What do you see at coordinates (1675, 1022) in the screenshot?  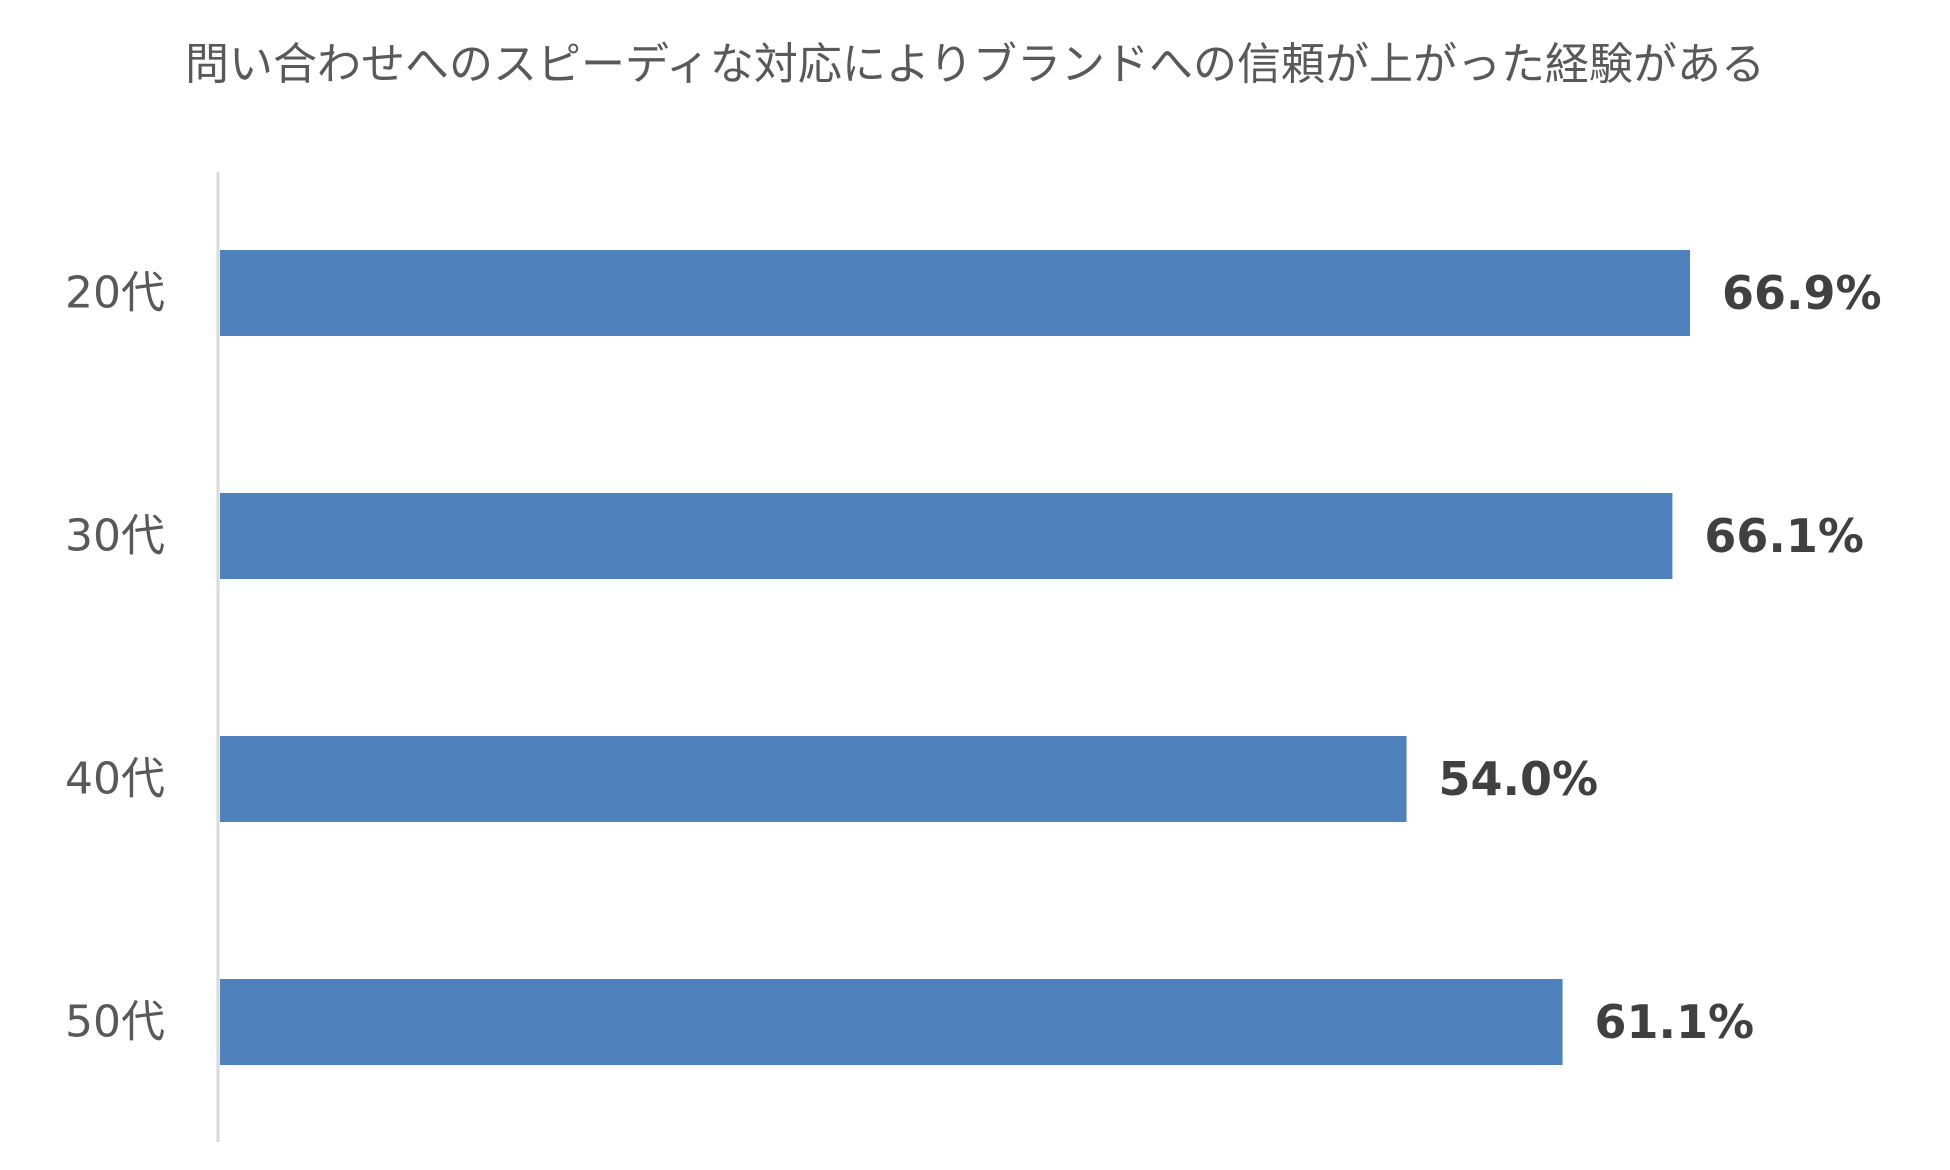 I see `data-label-4: 61.1%` at bounding box center [1675, 1022].